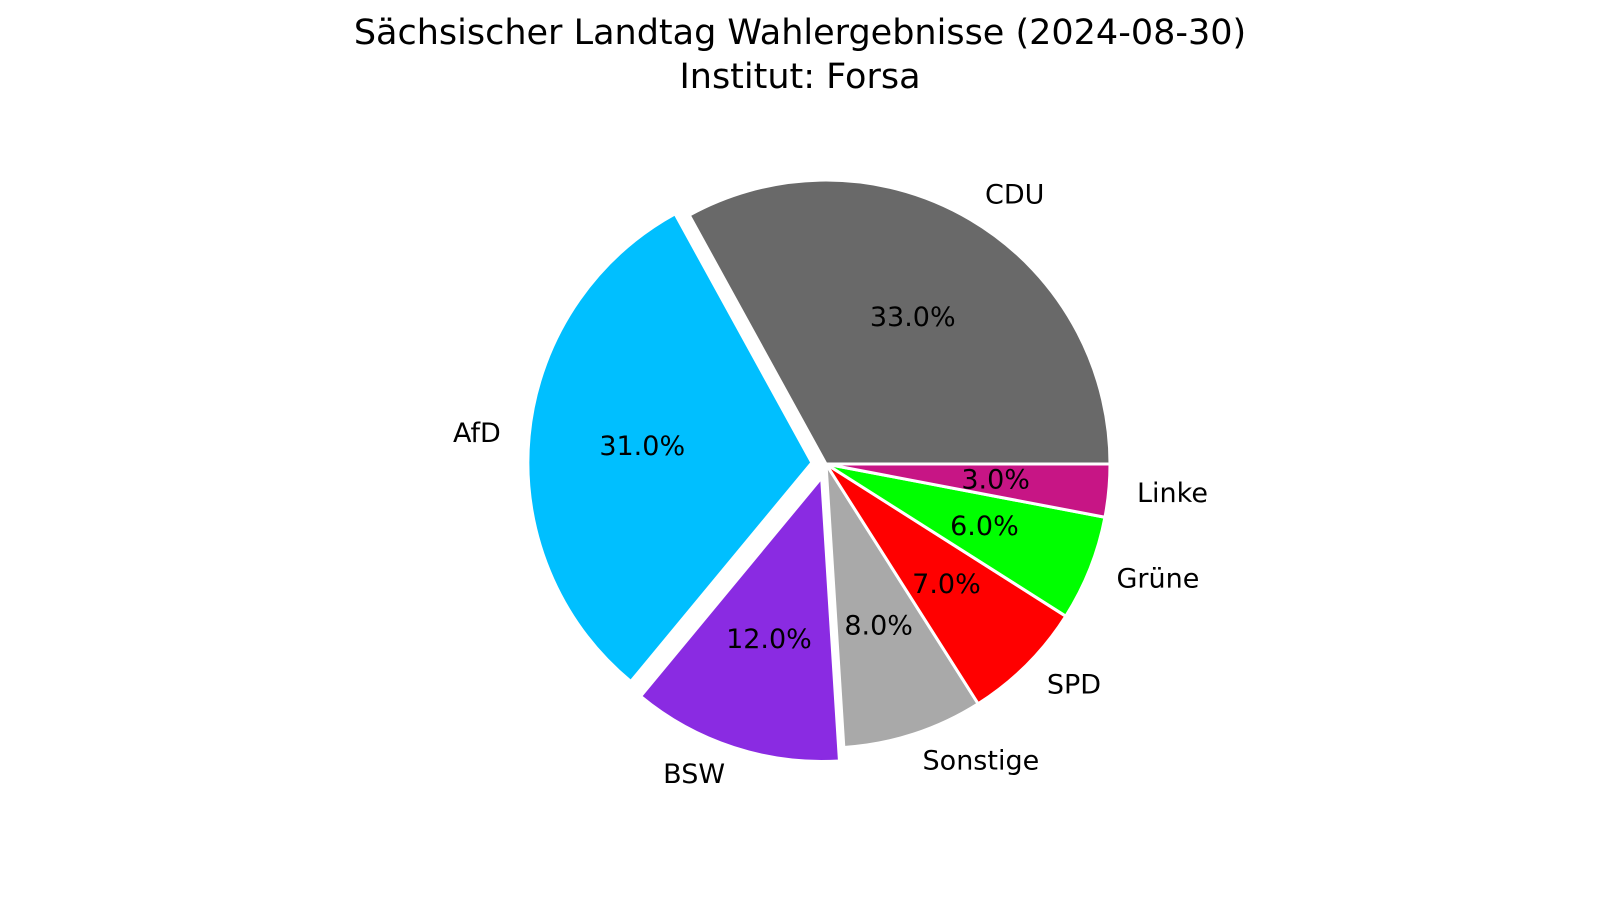 The width and height of the screenshot is (1600, 914). What do you see at coordinates (902, 605) in the screenshot?
I see `pie-slice-sonstige` at bounding box center [902, 605].